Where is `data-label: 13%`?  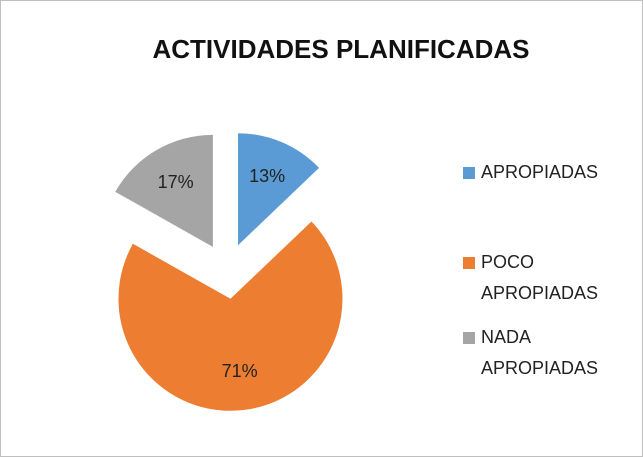 data-label: 13% is located at coordinates (267, 176).